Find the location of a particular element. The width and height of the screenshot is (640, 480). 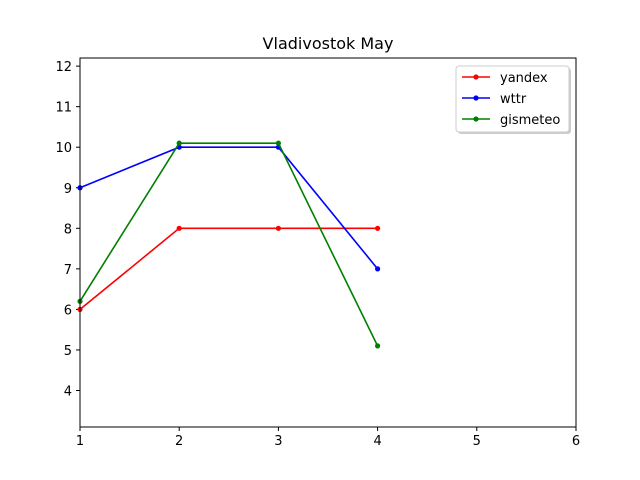

legend-label-wttr: wttr is located at coordinates (513, 99).